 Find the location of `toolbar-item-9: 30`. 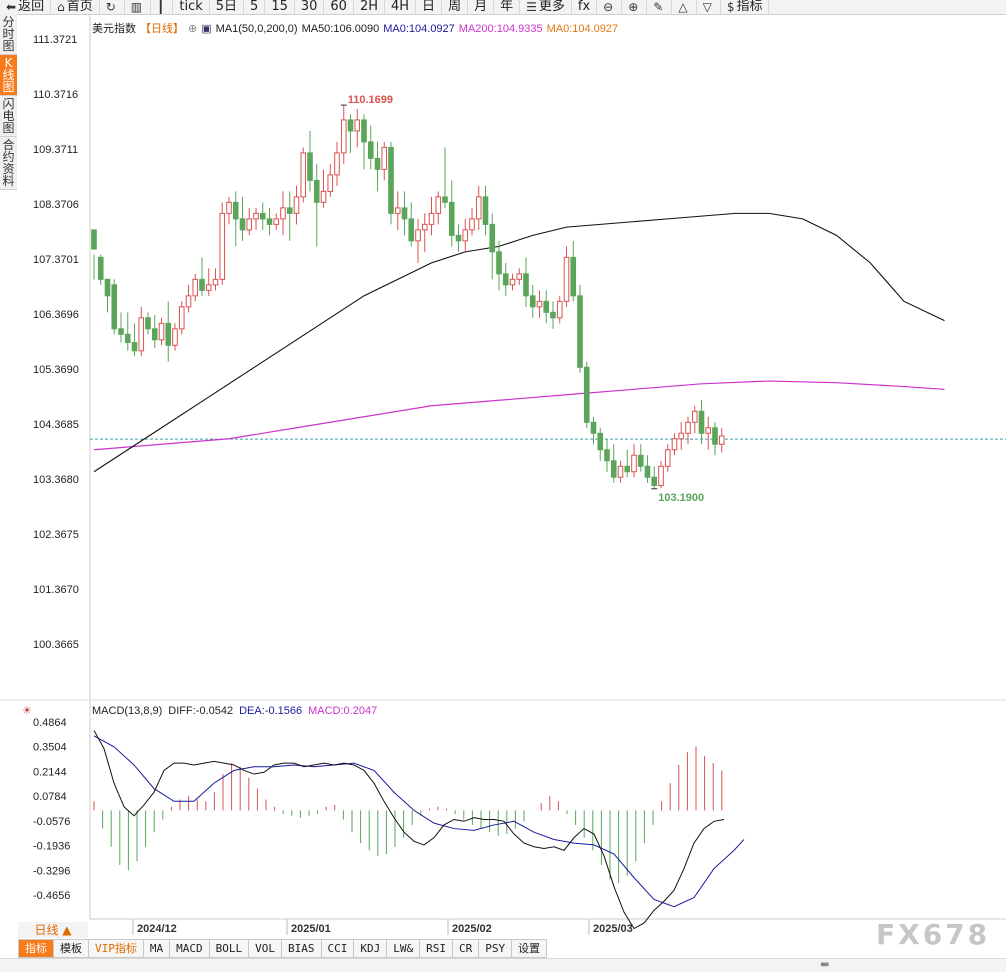

toolbar-item-9: 30 is located at coordinates (310, 7).